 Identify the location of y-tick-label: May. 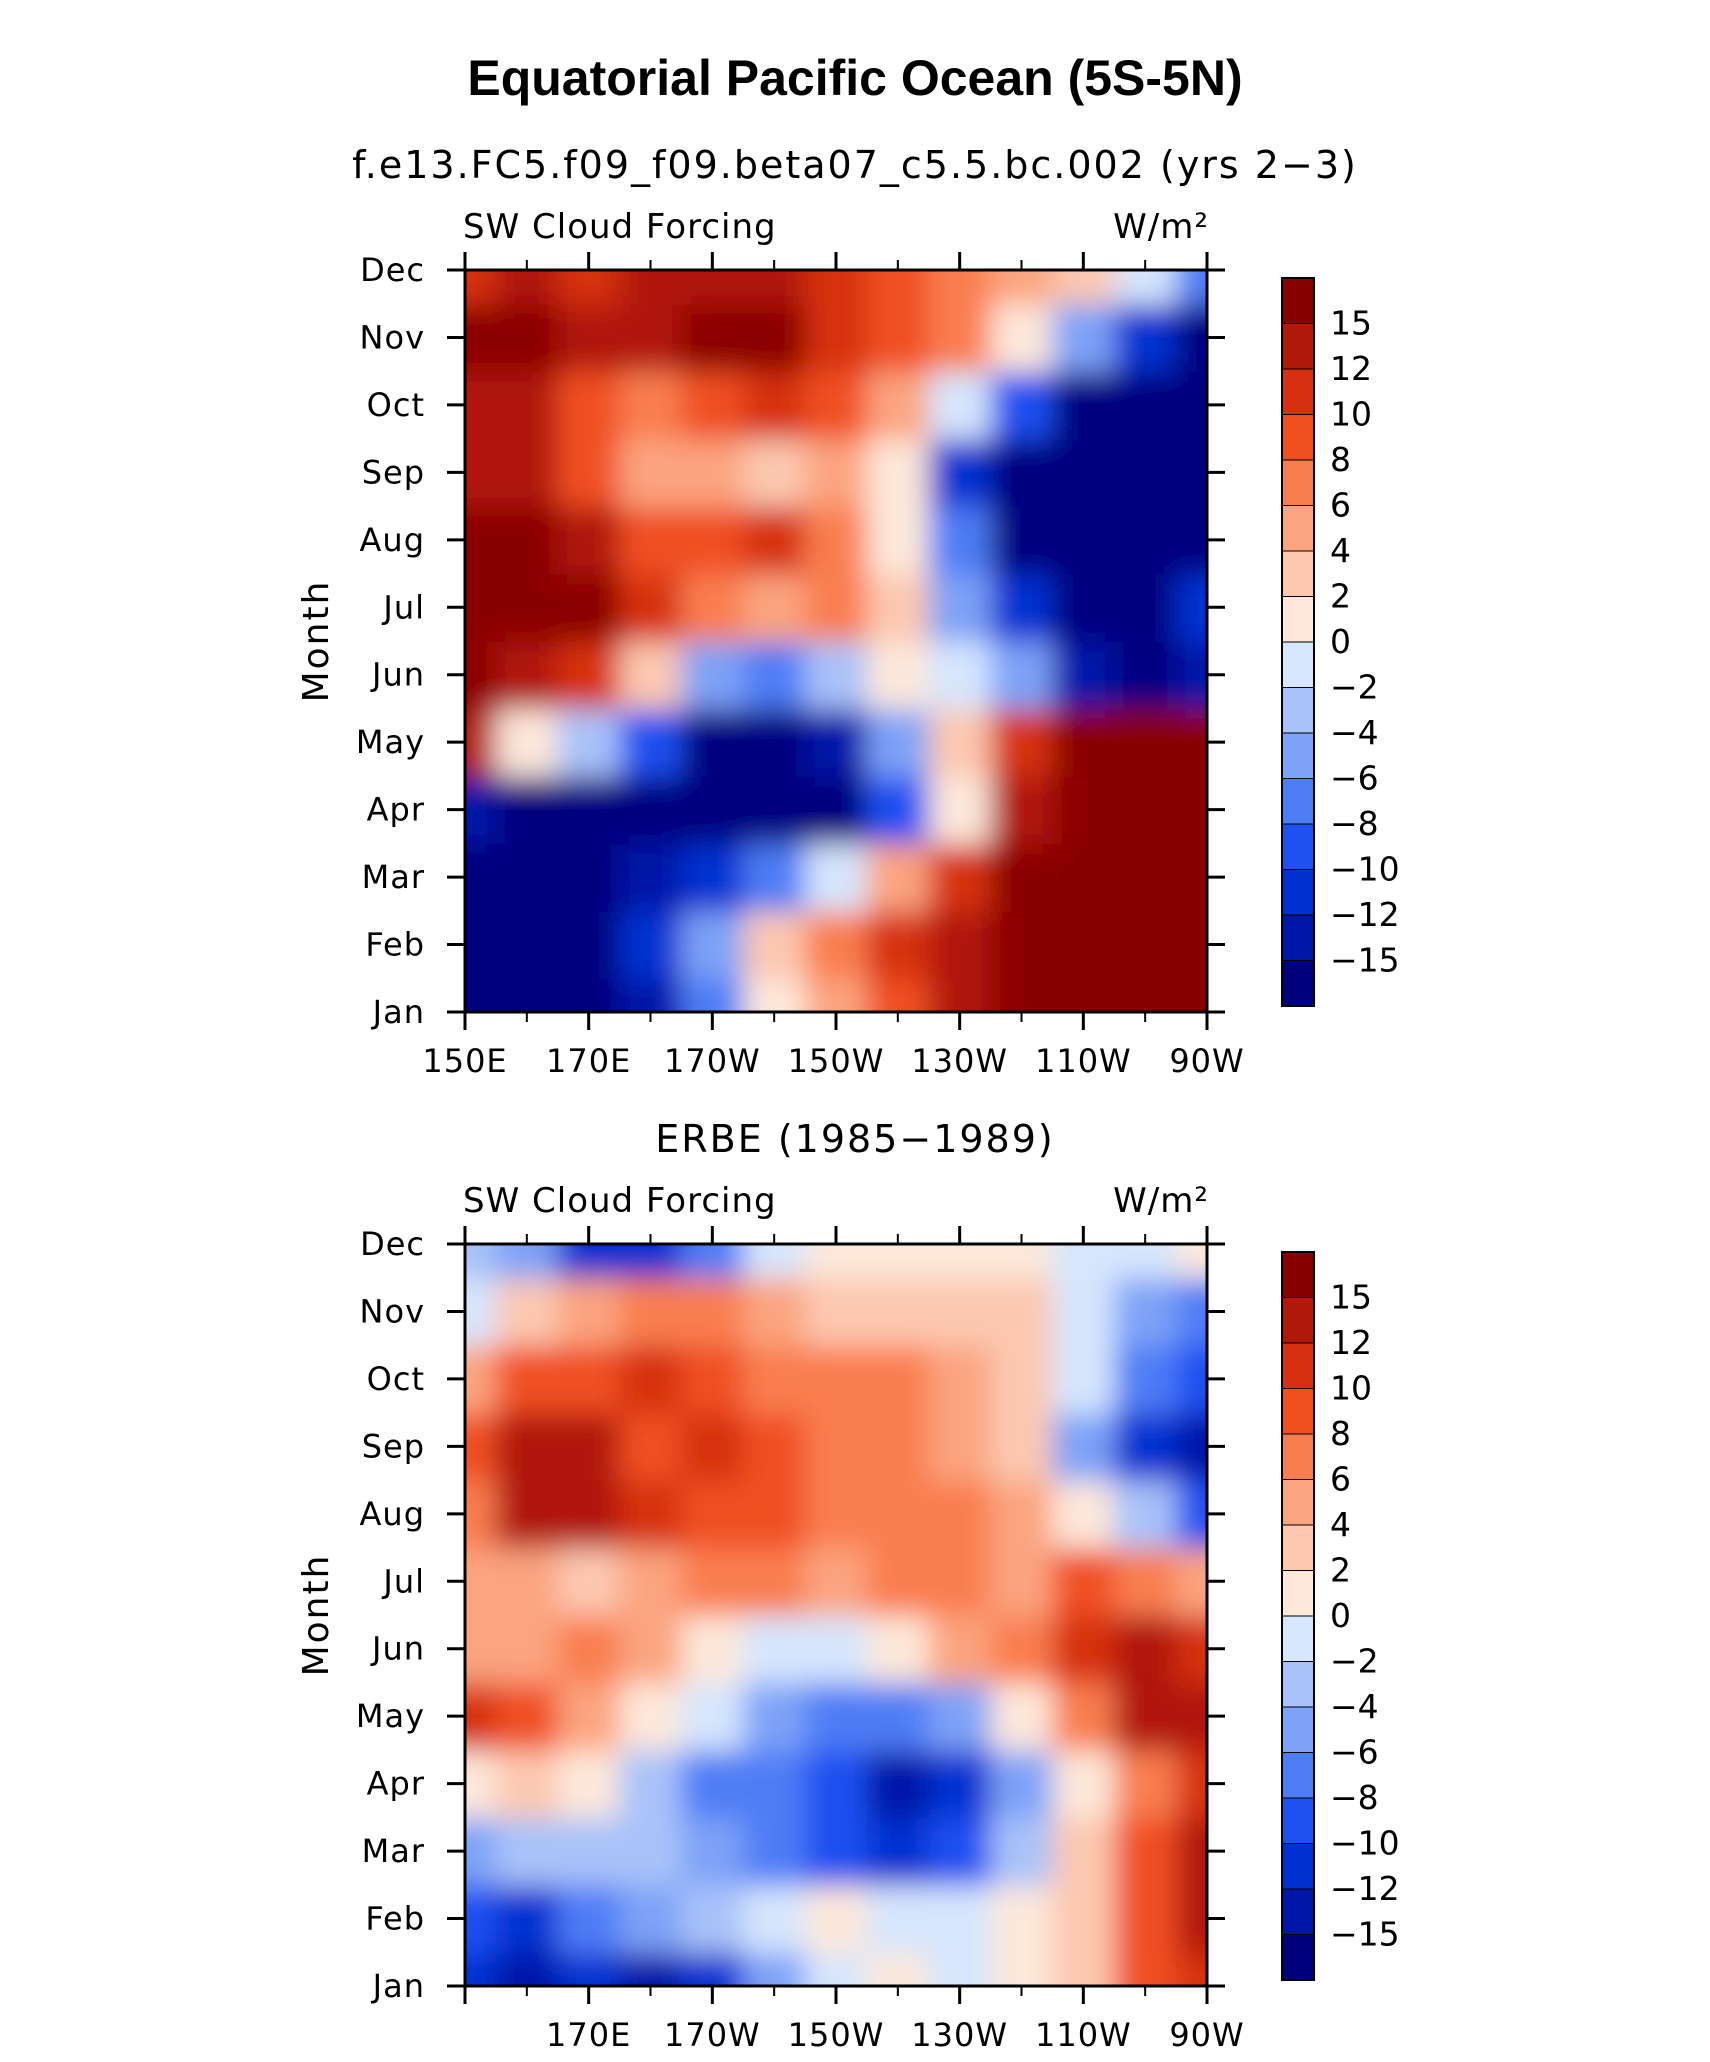
(390, 1716).